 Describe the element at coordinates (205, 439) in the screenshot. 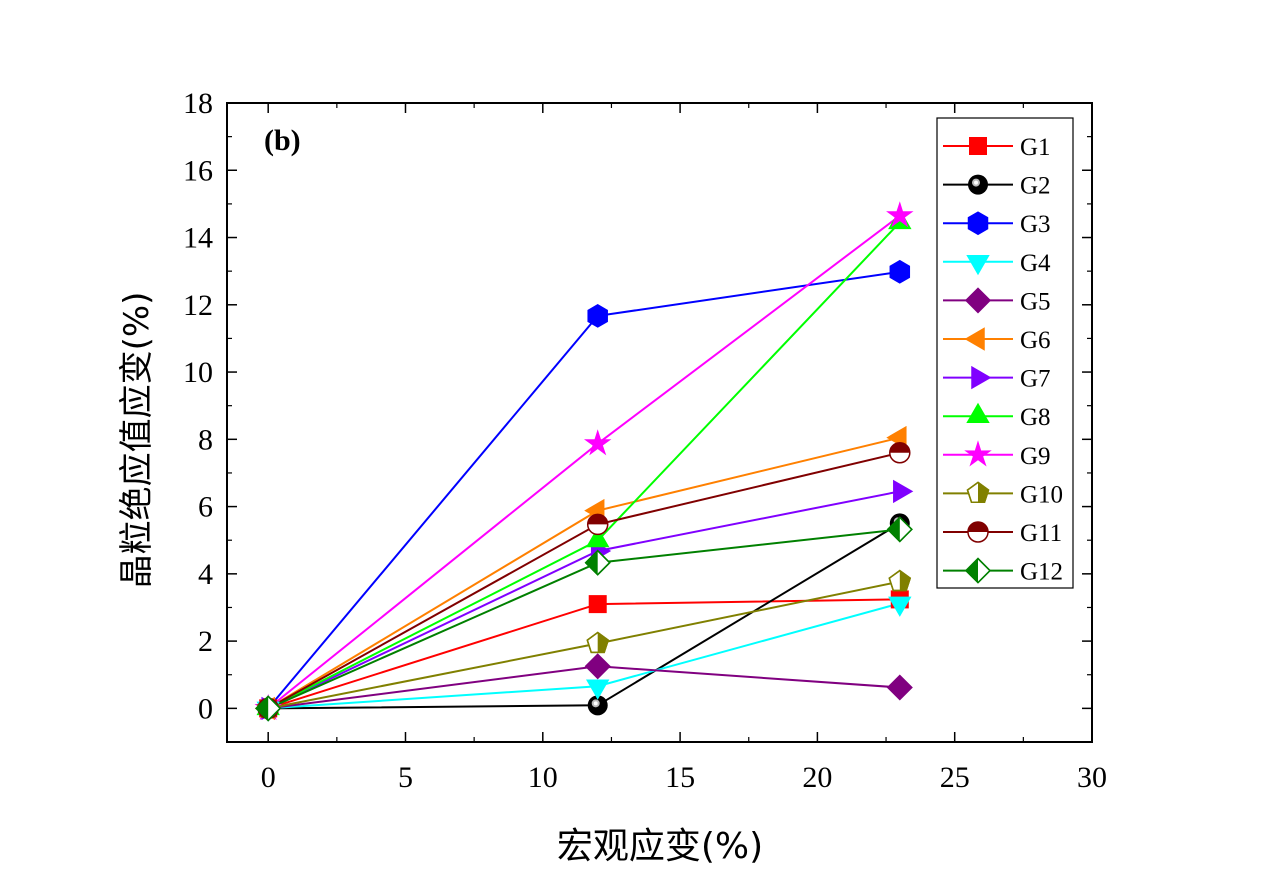

I see `y-tick-label: 8` at that location.